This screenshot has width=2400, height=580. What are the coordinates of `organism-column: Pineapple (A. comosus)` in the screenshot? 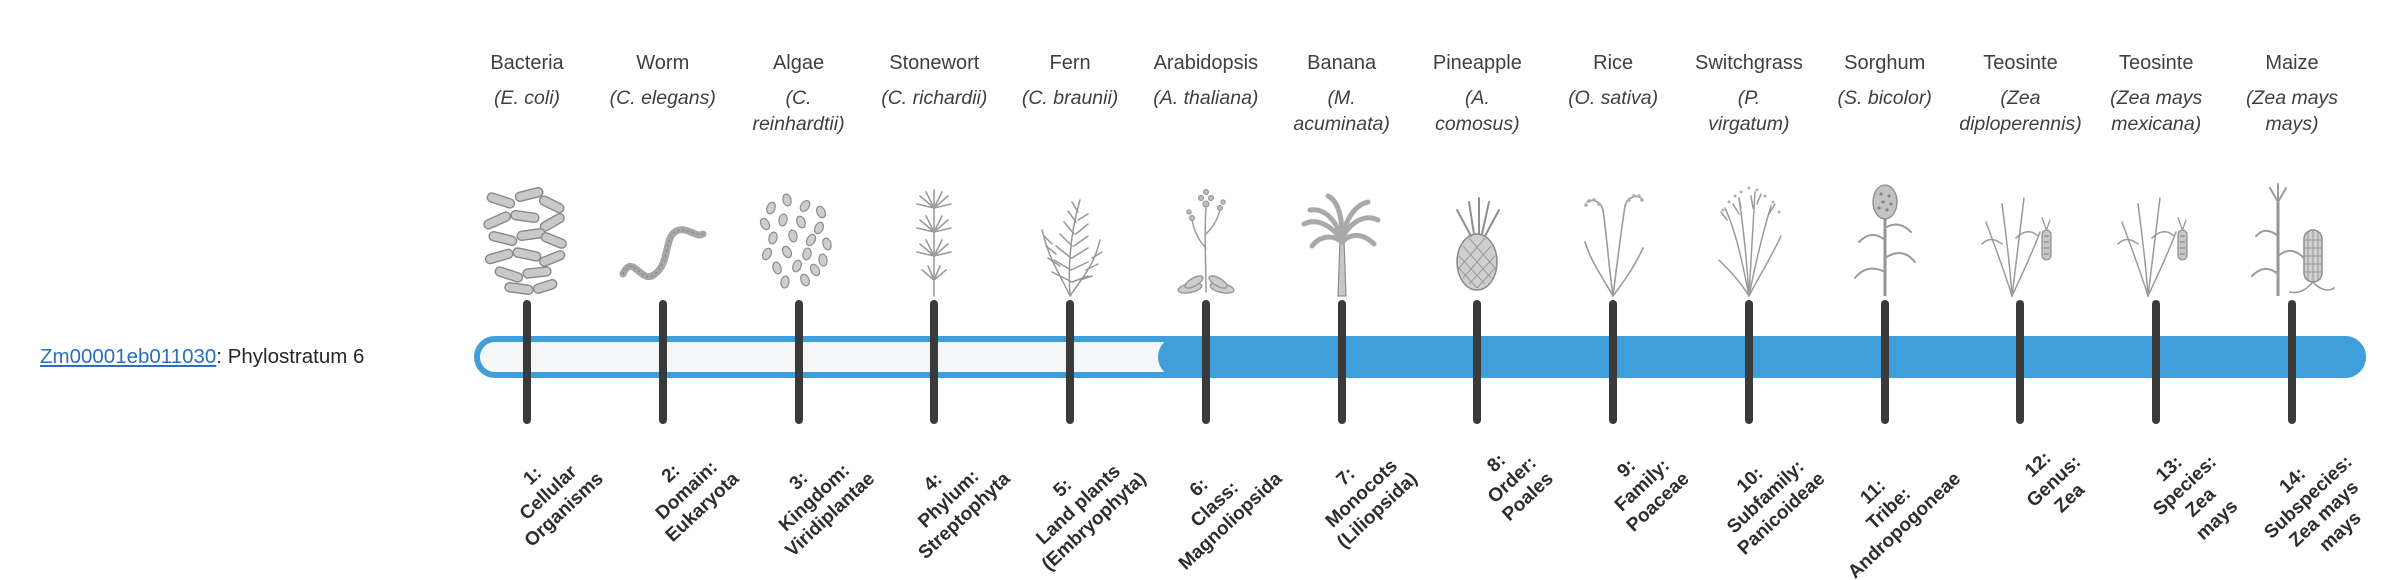 It's located at (1477, 170).